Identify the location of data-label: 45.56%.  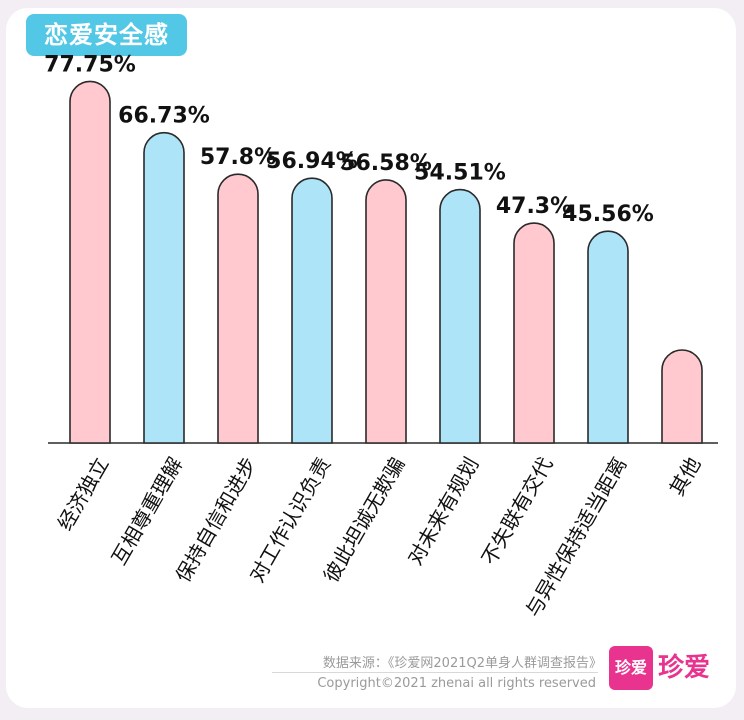
(608, 214).